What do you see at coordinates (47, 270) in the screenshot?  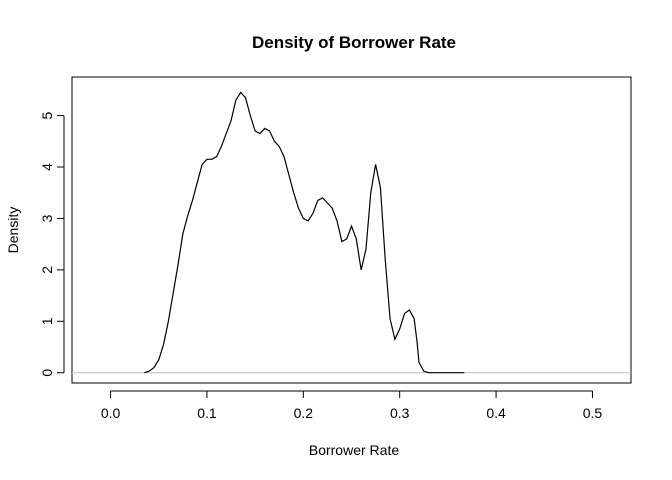 I see `y-tick-label: 2` at bounding box center [47, 270].